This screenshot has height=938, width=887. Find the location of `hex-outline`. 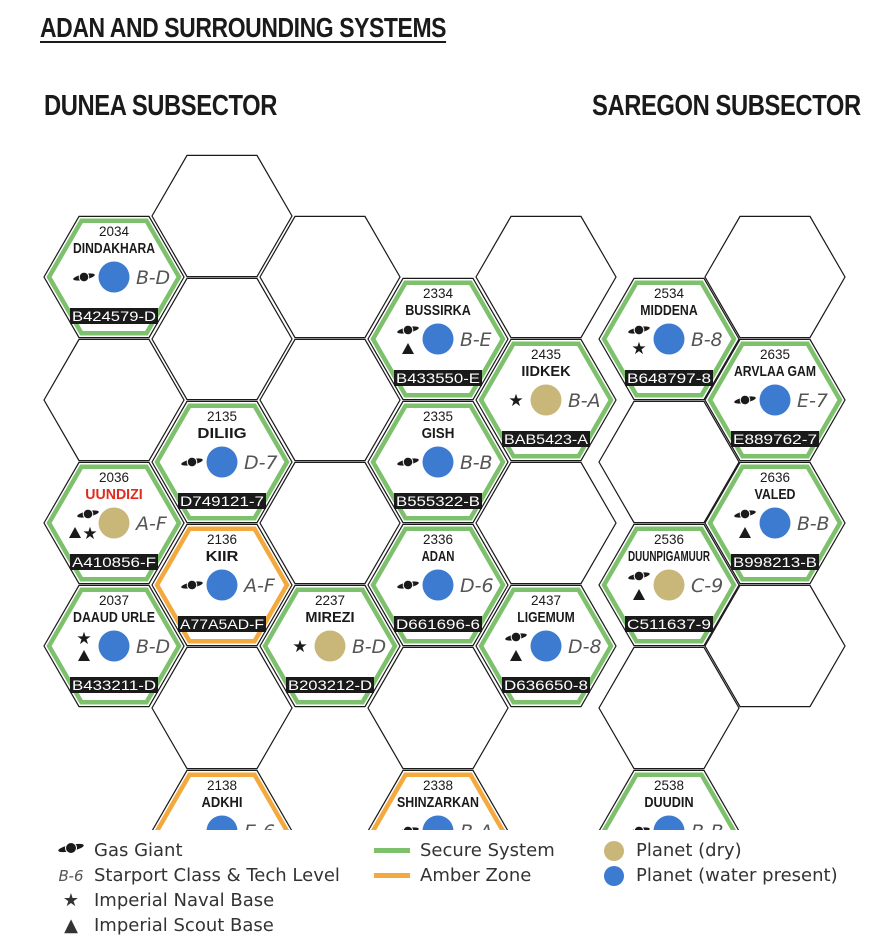

hex-outline is located at coordinates (222, 799).